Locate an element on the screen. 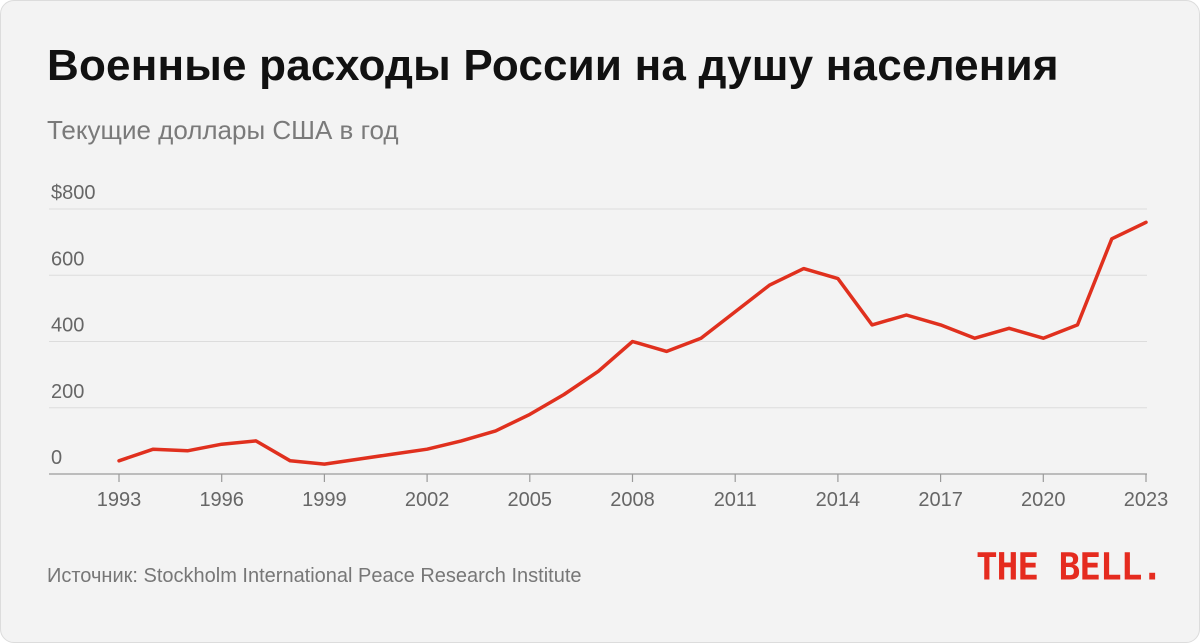 This screenshot has width=1200, height=643. data-point-2017 is located at coordinates (940, 324).